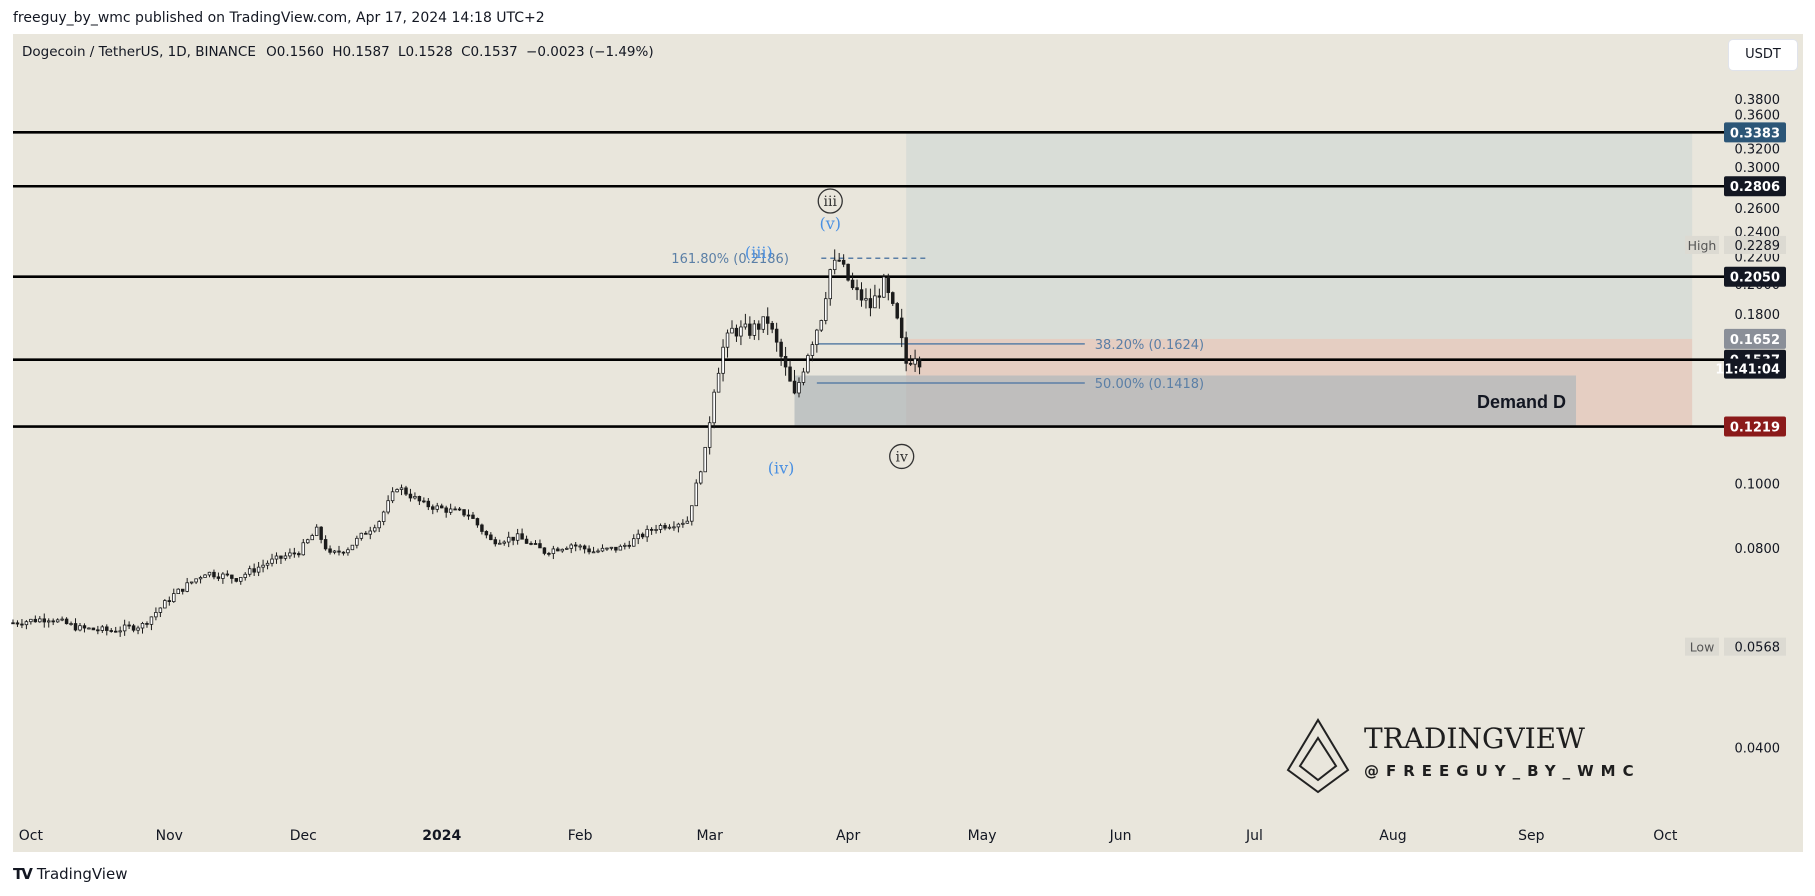 Image resolution: width=1815 pixels, height=896 pixels. Describe the element at coordinates (295, 52) in the screenshot. I see `open-value: O0.1560` at that location.